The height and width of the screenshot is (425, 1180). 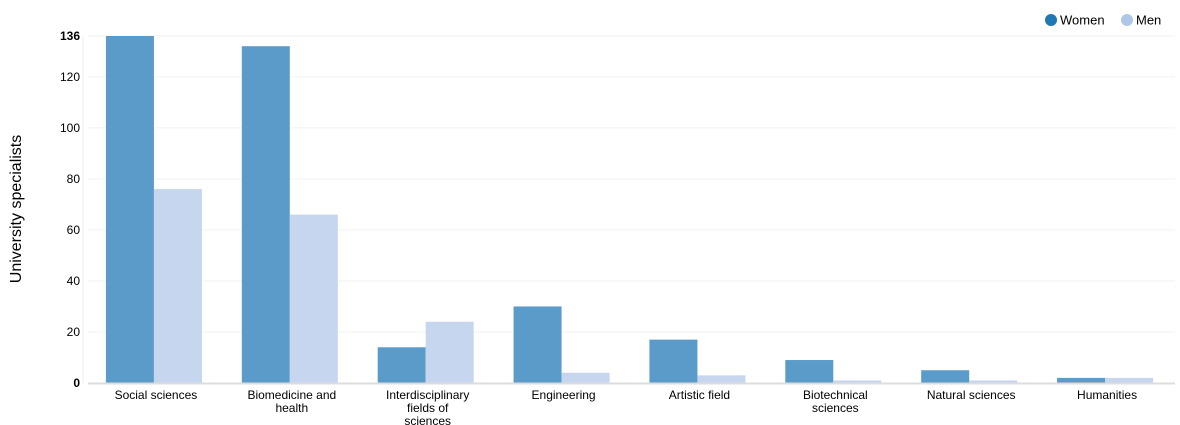 What do you see at coordinates (70, 128) in the screenshot?
I see `y-tick-label: 100` at bounding box center [70, 128].